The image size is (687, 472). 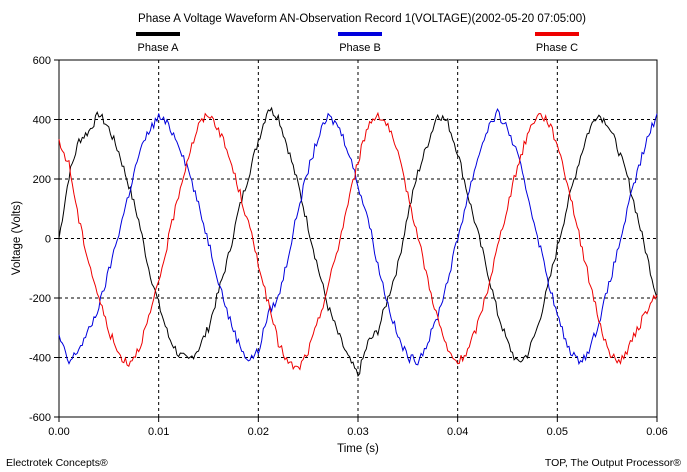 What do you see at coordinates (58, 432) in the screenshot?
I see `x-tick-label: 0.00` at bounding box center [58, 432].